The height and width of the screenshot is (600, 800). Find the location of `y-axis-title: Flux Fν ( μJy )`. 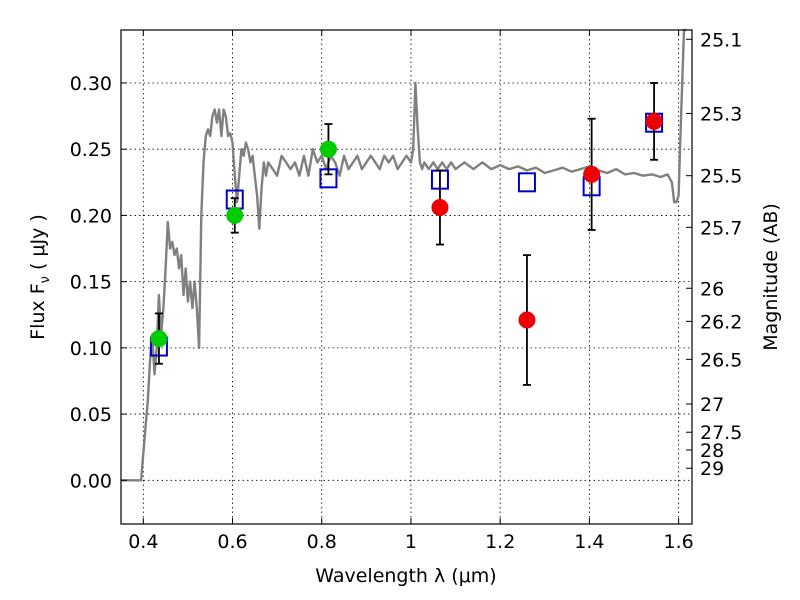

y-axis-title: Flux Fν ( μJy ) is located at coordinates (40, 277).